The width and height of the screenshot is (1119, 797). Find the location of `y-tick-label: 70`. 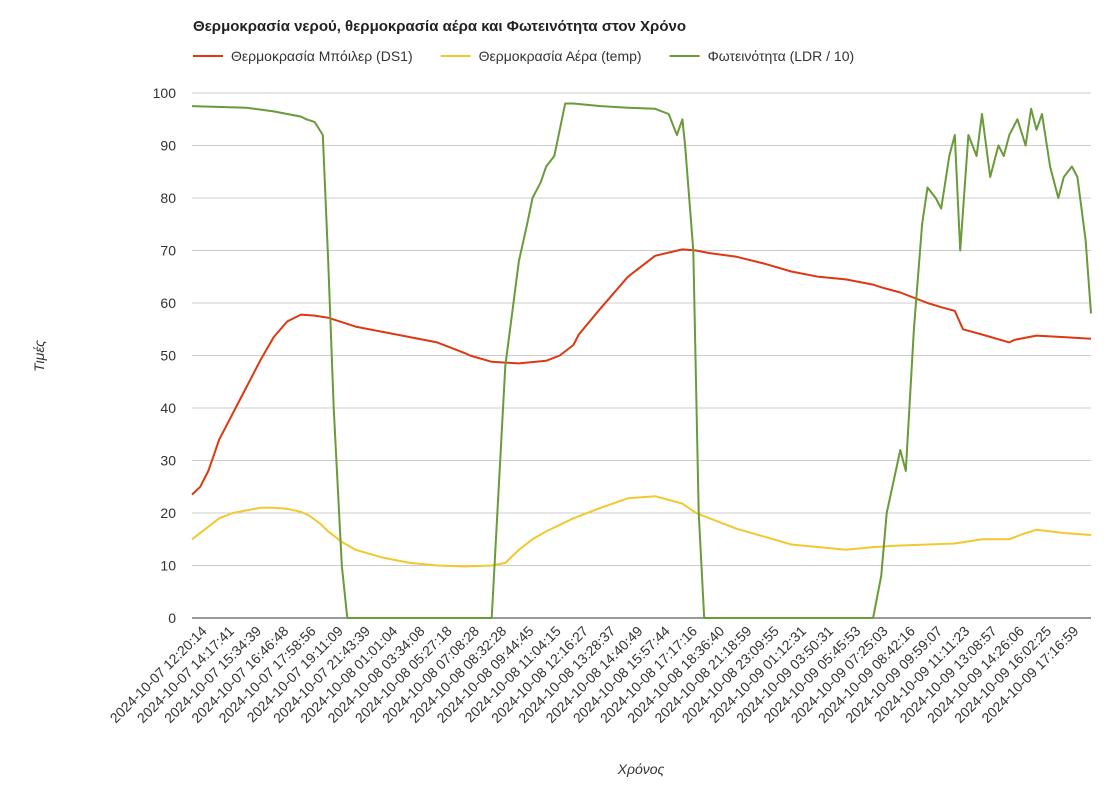

y-tick-label: 70 is located at coordinates (168, 251).